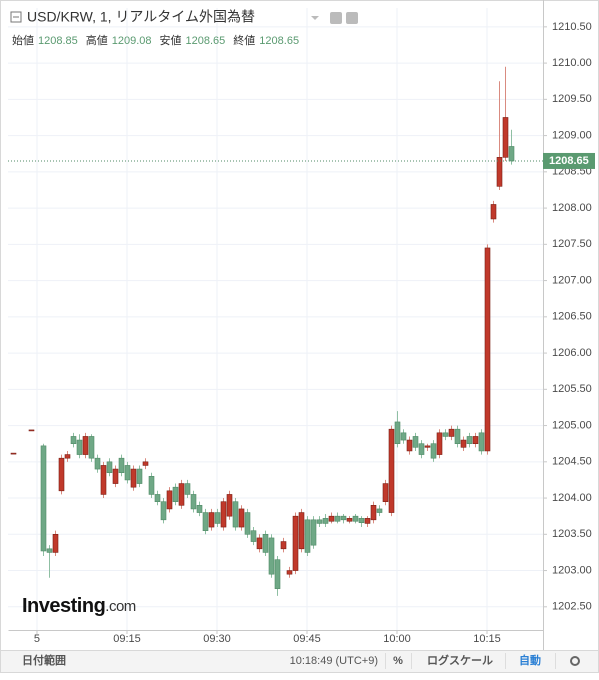 This screenshot has width=599, height=680. What do you see at coordinates (44, 660) in the screenshot?
I see `date-range-button: 日付範囲` at bounding box center [44, 660].